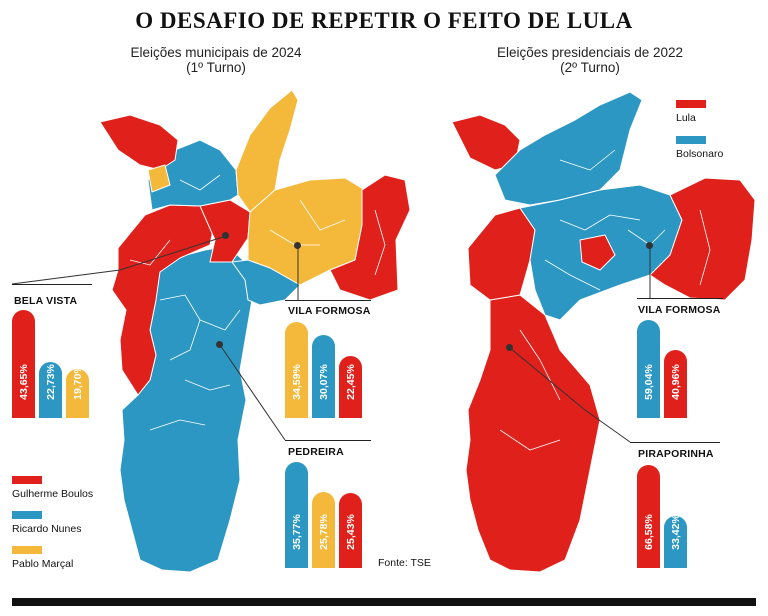 The image size is (768, 616). I want to click on region-central-red, so click(225, 231).